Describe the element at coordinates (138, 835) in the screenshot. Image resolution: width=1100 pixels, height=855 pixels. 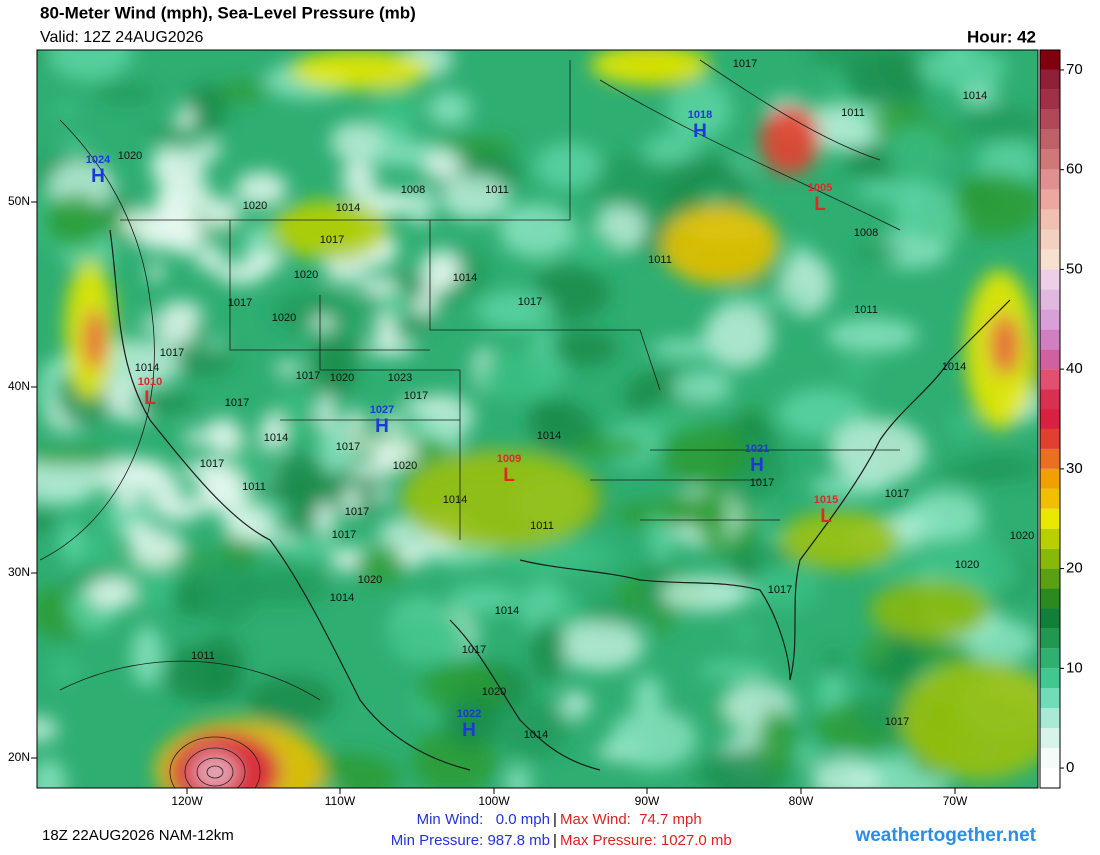
I see `model-run: 18Z 22AUG2026 NAM-12km` at that location.